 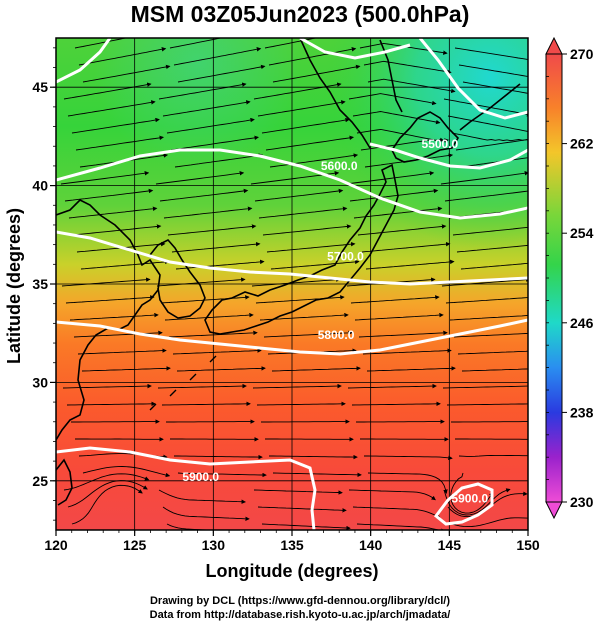 What do you see at coordinates (292, 545) in the screenshot?
I see `x-tick-label: 135` at bounding box center [292, 545].